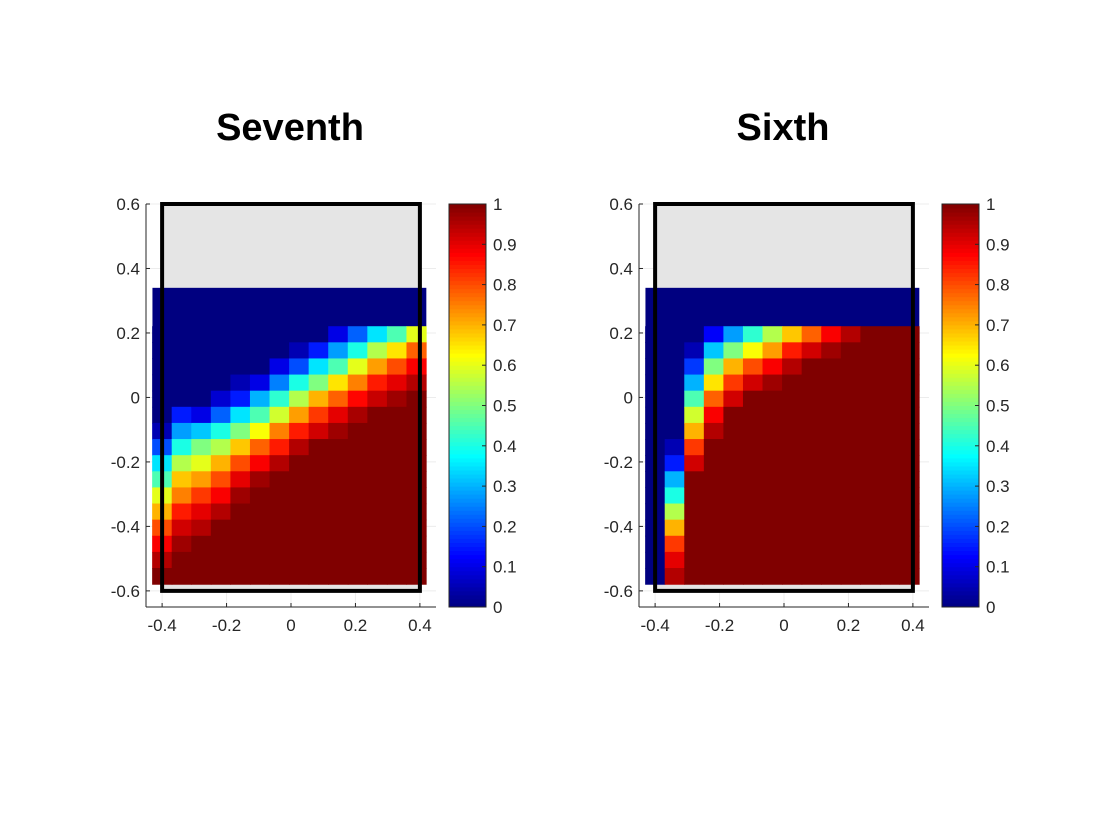 Image resolution: width=1120 pixels, height=840 pixels. Describe the element at coordinates (497, 204) in the screenshot. I see `colorbar-tick-label: 1` at that location.